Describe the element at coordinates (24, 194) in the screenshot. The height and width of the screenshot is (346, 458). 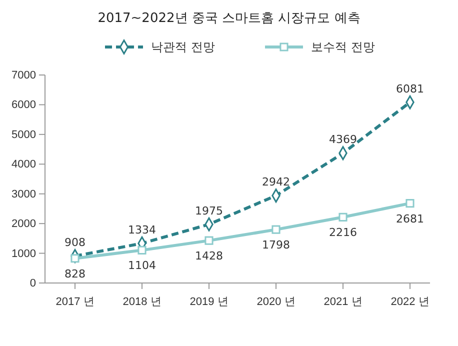
I see `y-tick-label: 3000` at that location.